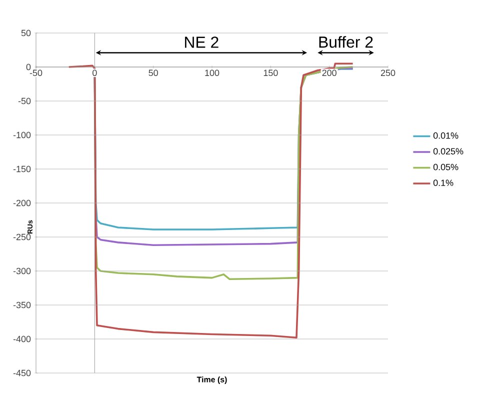  What do you see at coordinates (24, 101) in the screenshot?
I see `y-tick-label: -50` at bounding box center [24, 101].